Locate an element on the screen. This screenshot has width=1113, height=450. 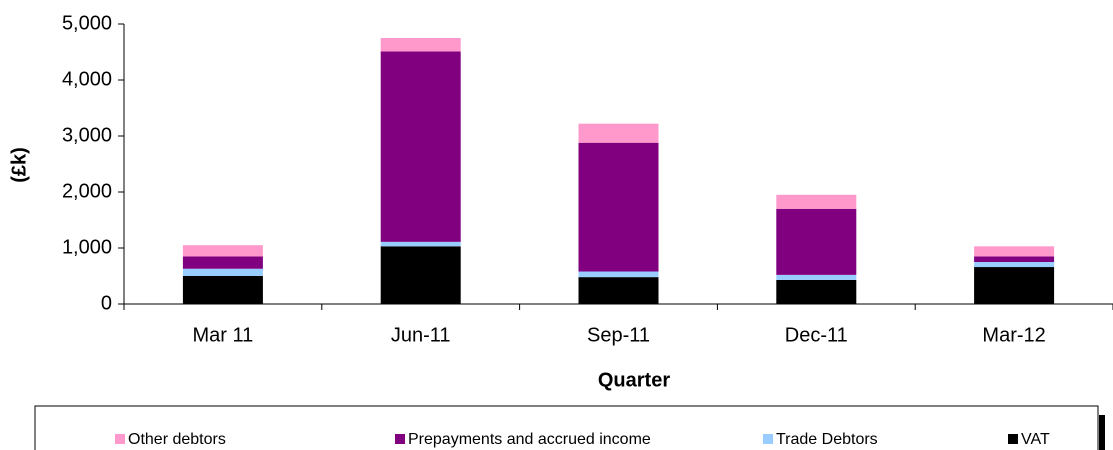
y-tick-label: 2,000 is located at coordinates (87, 191).